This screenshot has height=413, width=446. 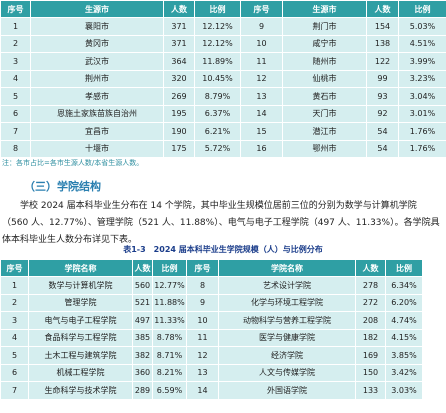 I want to click on table-cell: 随州市, so click(x=324, y=61).